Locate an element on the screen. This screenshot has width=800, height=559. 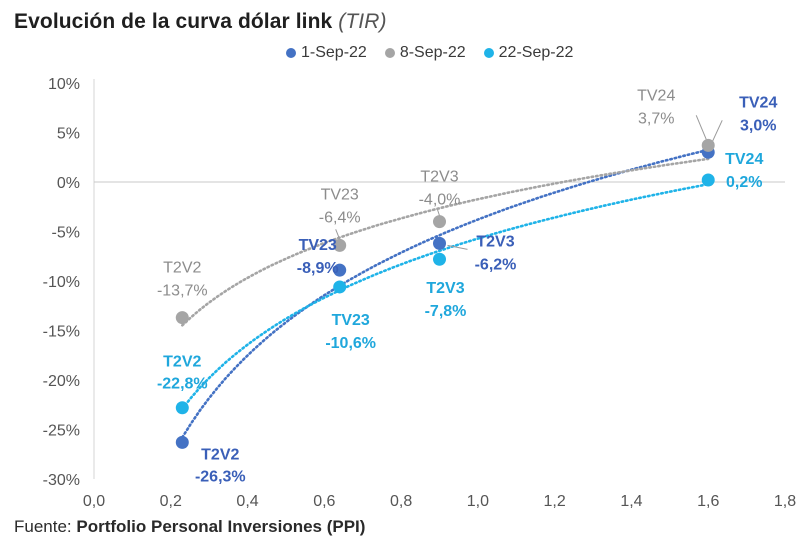
y-tick-label: -25% is located at coordinates (61, 431).